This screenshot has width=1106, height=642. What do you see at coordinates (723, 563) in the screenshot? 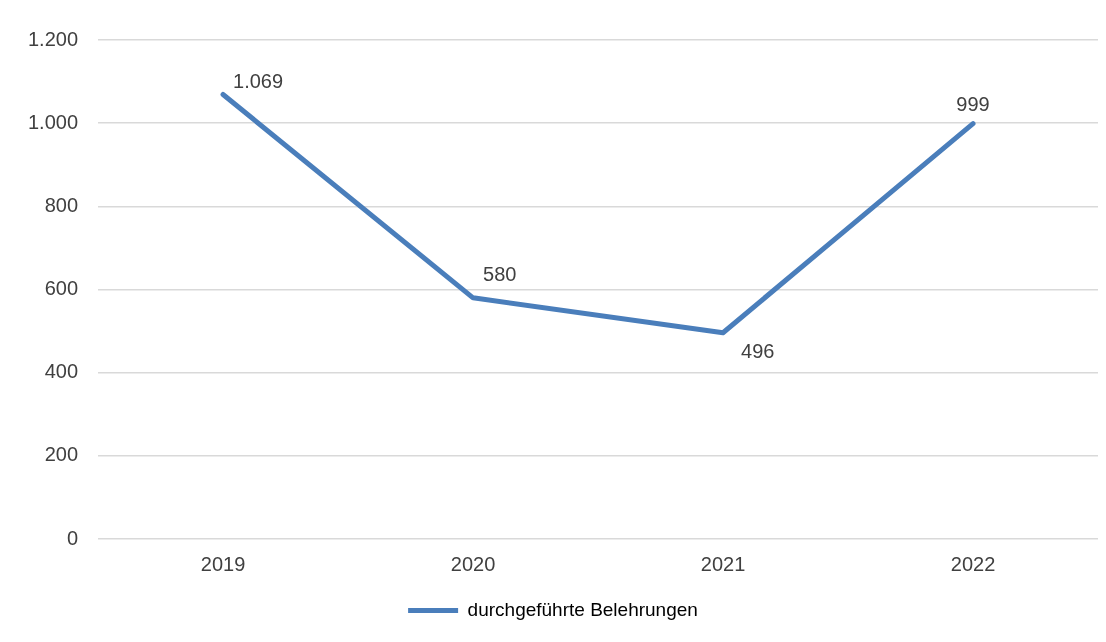
I see `x-tick-label: 2021` at bounding box center [723, 563].